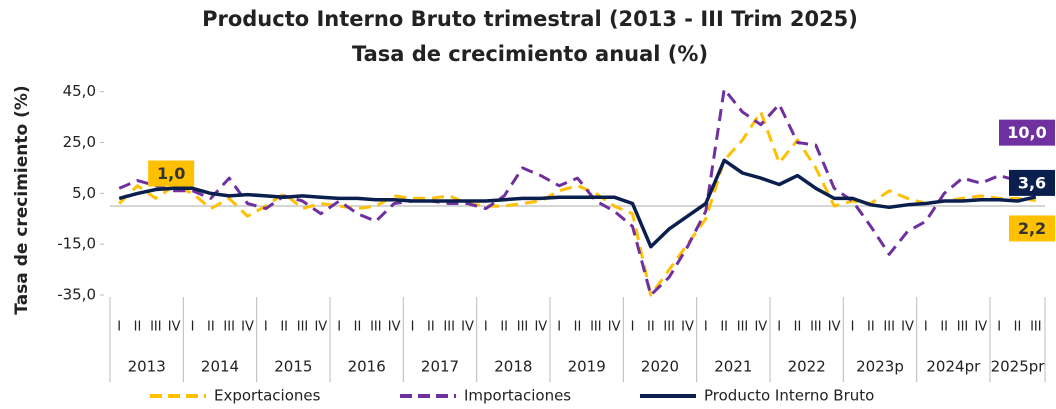 This screenshot has width=1056, height=409. Describe the element at coordinates (293, 367) in the screenshot. I see `year-label: 2015` at that location.